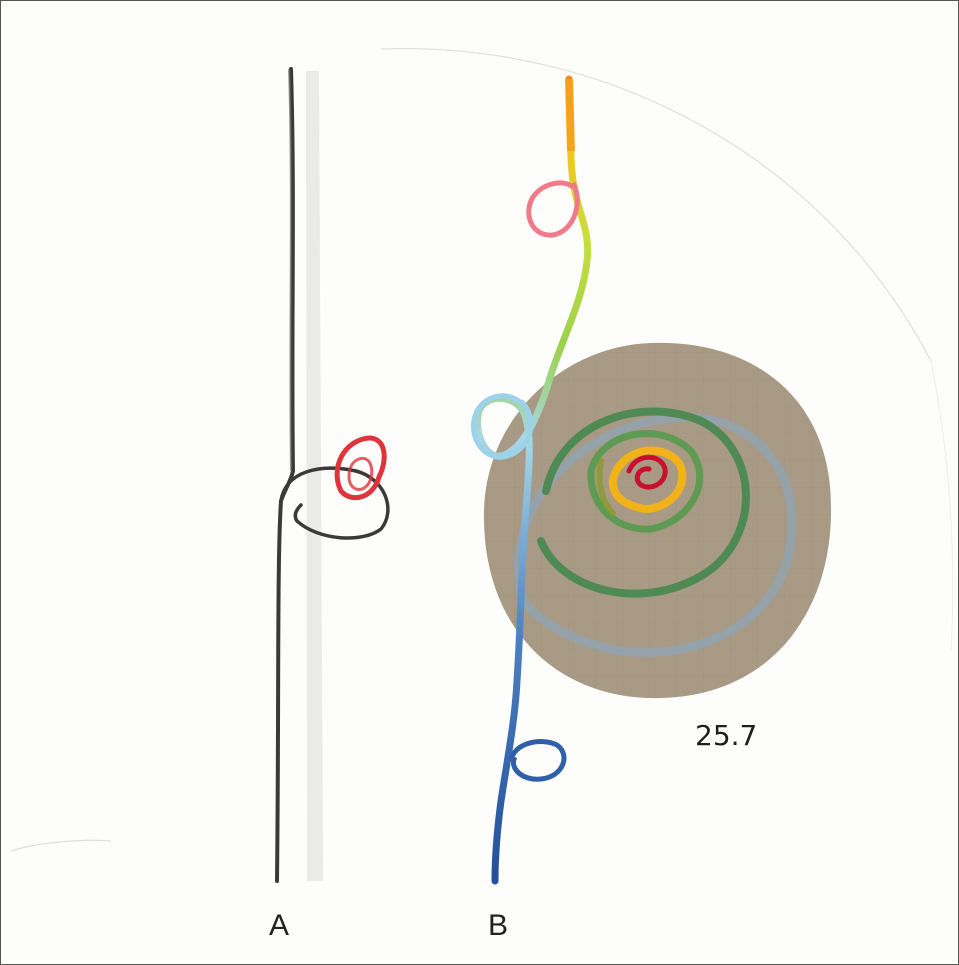 The width and height of the screenshot is (959, 965). I want to click on label-a: A, so click(280, 925).